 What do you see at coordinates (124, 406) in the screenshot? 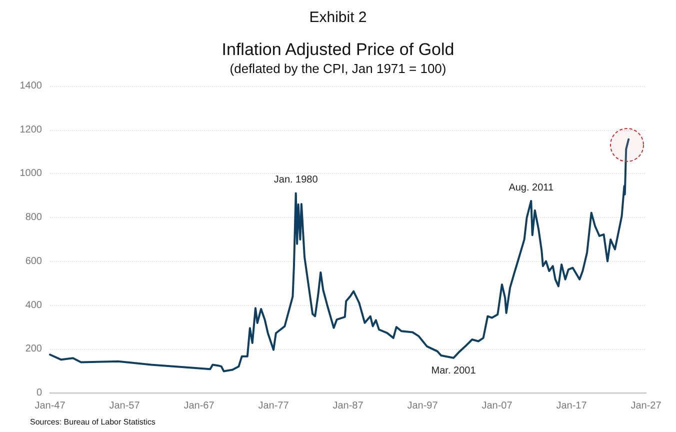
I see `x-tick-label: Jan-57` at bounding box center [124, 406].